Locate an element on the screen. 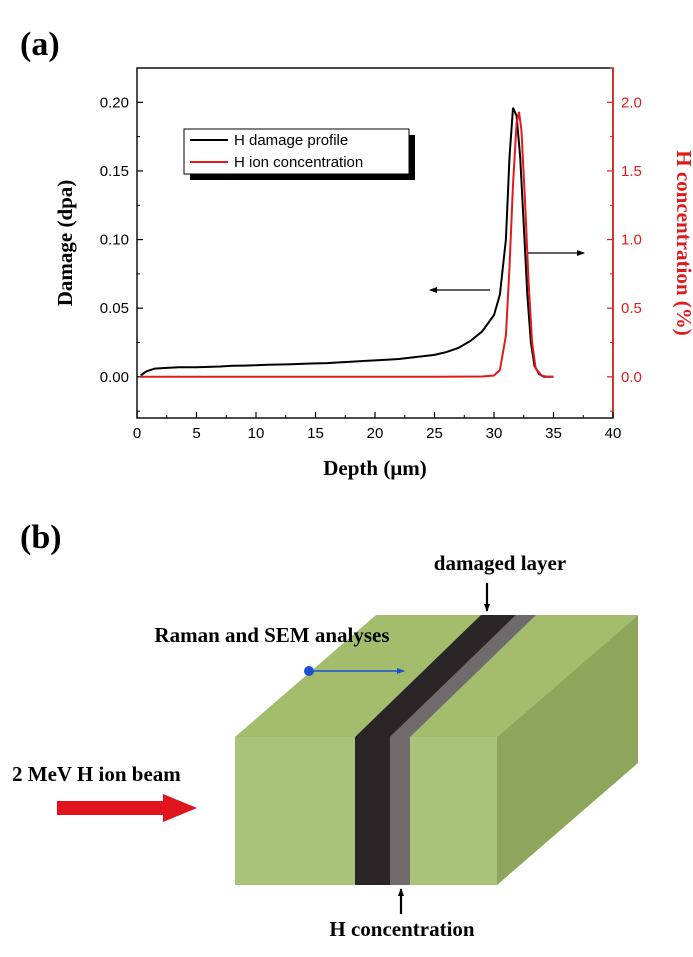 Image resolution: width=693 pixels, height=957 pixels. raman-sem-label: Raman and SEM analyses is located at coordinates (271, 635).